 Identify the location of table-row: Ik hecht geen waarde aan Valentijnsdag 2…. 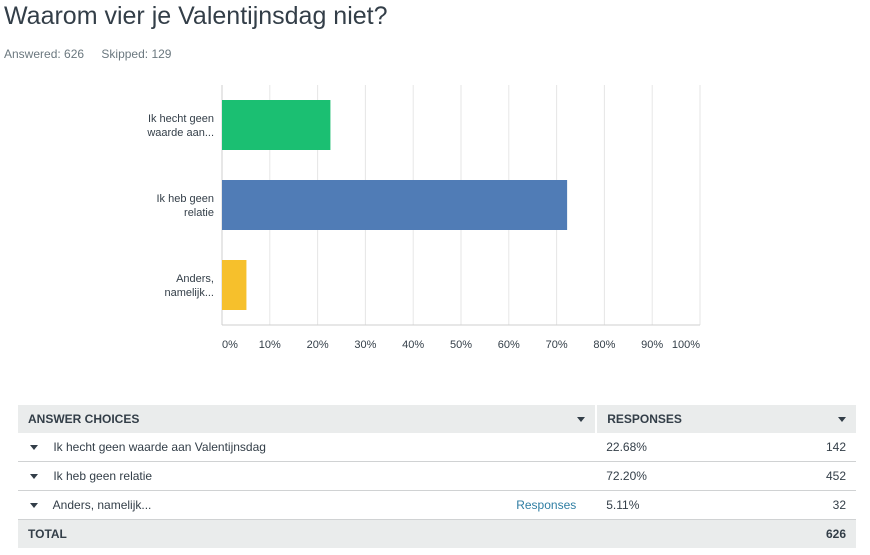
(437, 447).